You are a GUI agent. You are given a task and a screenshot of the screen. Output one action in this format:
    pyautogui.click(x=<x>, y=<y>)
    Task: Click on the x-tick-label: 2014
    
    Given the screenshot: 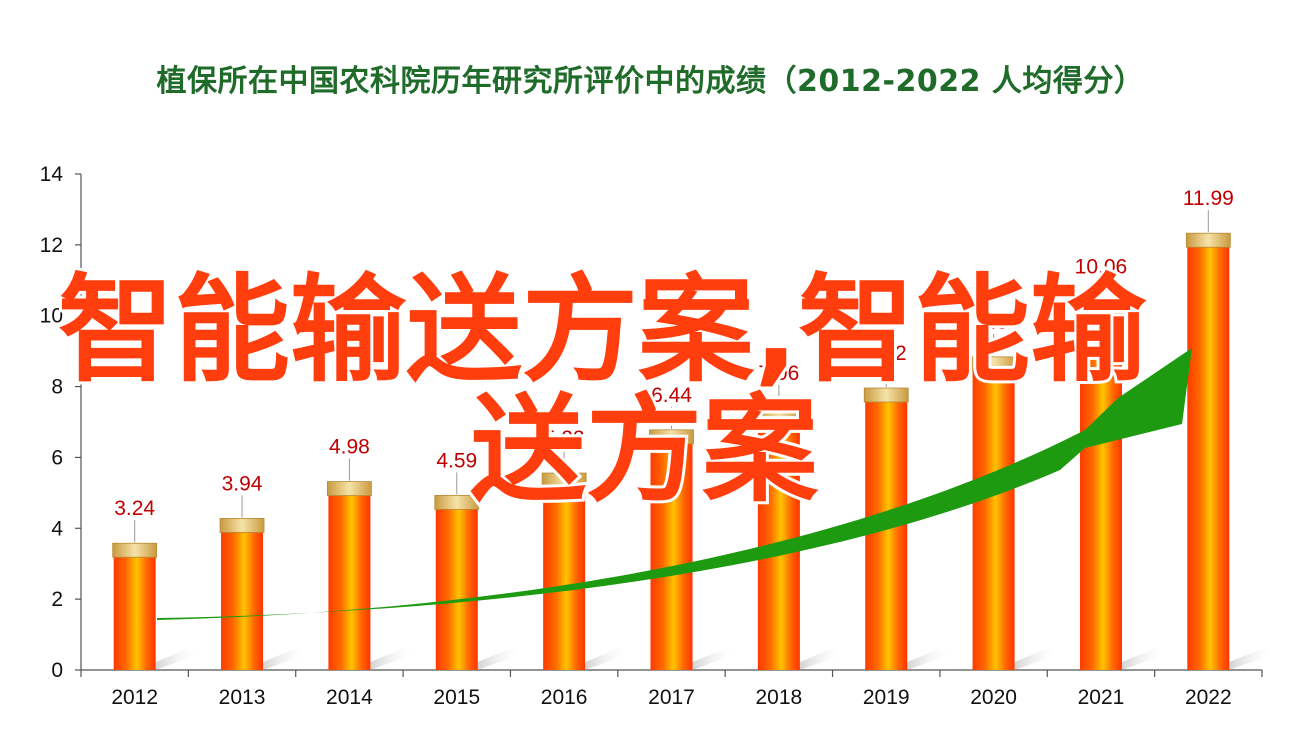 What is the action you would take?
    pyautogui.click(x=349, y=697)
    